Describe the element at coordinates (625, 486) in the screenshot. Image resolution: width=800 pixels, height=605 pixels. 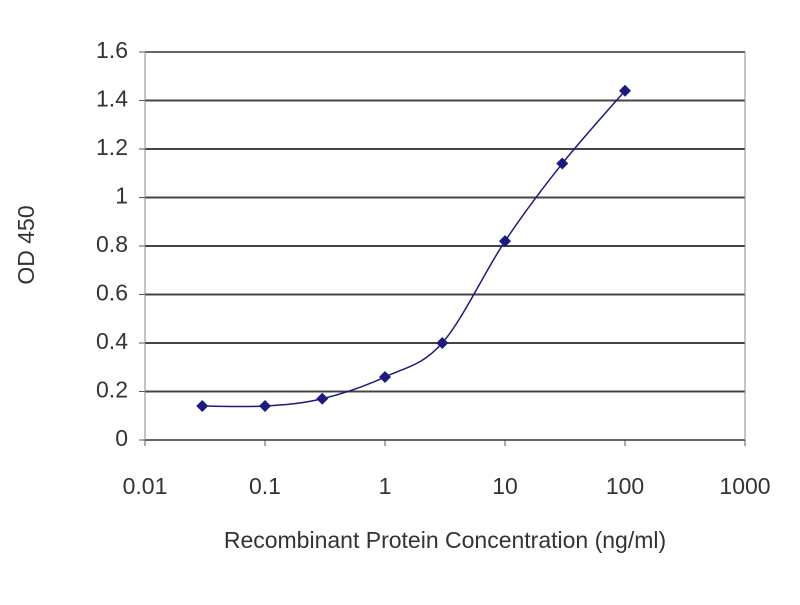
I see `x-tick-label: 100` at that location.